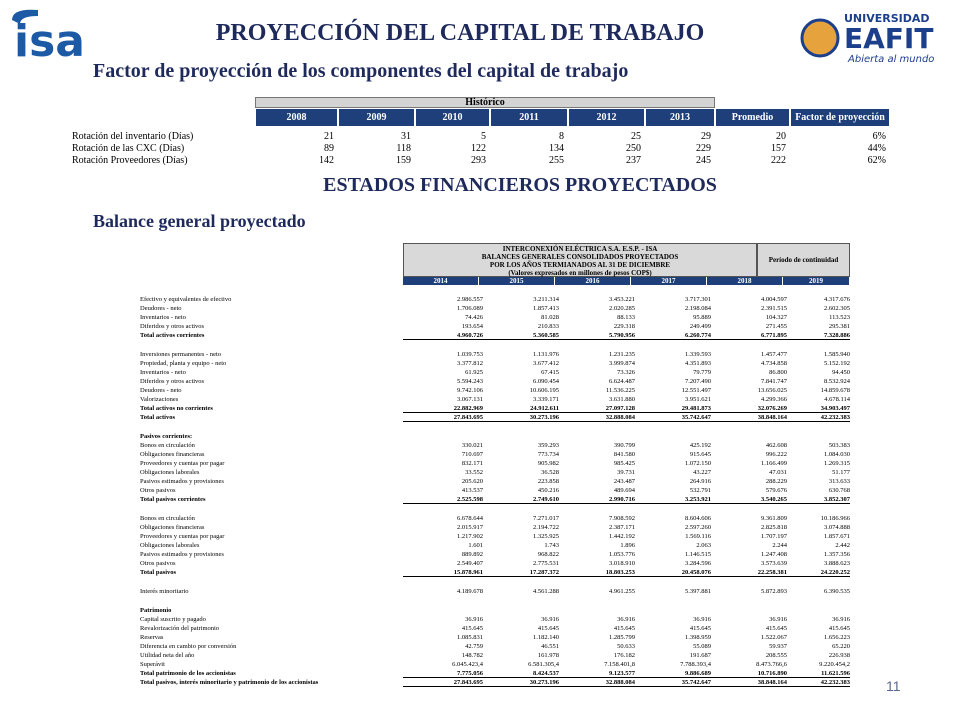 The width and height of the screenshot is (960, 720). Describe the element at coordinates (778, 646) in the screenshot. I see `cell-value: 59.937` at that location.